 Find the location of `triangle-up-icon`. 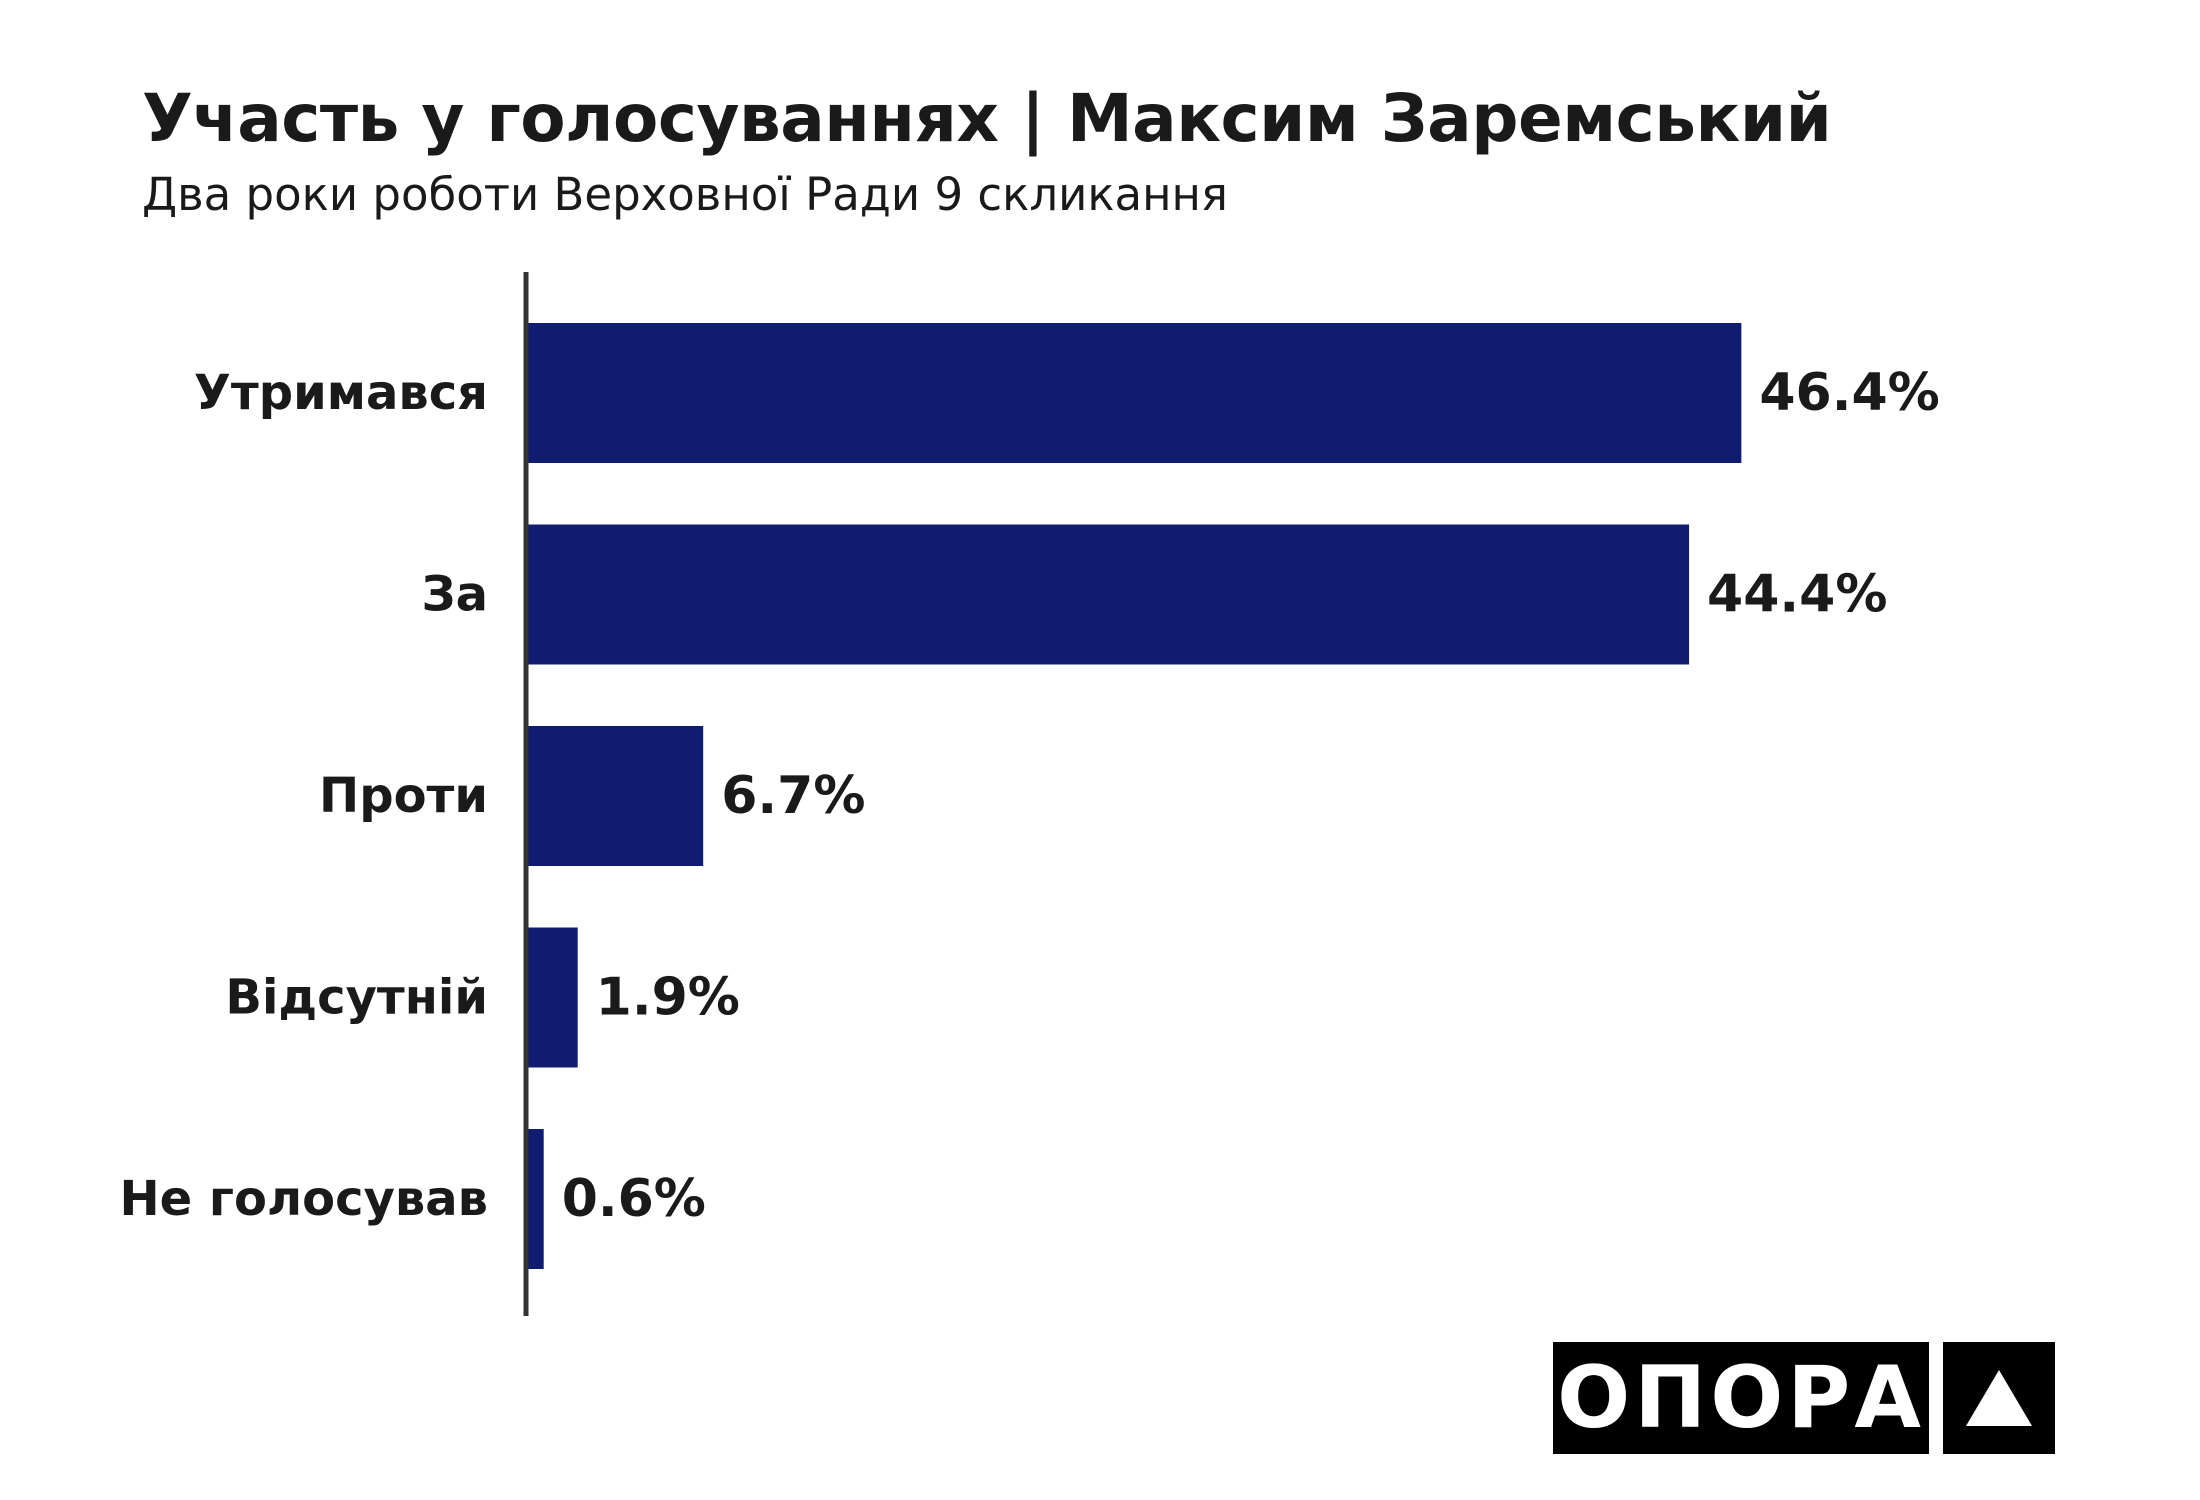

triangle-up-icon is located at coordinates (1999, 1398).